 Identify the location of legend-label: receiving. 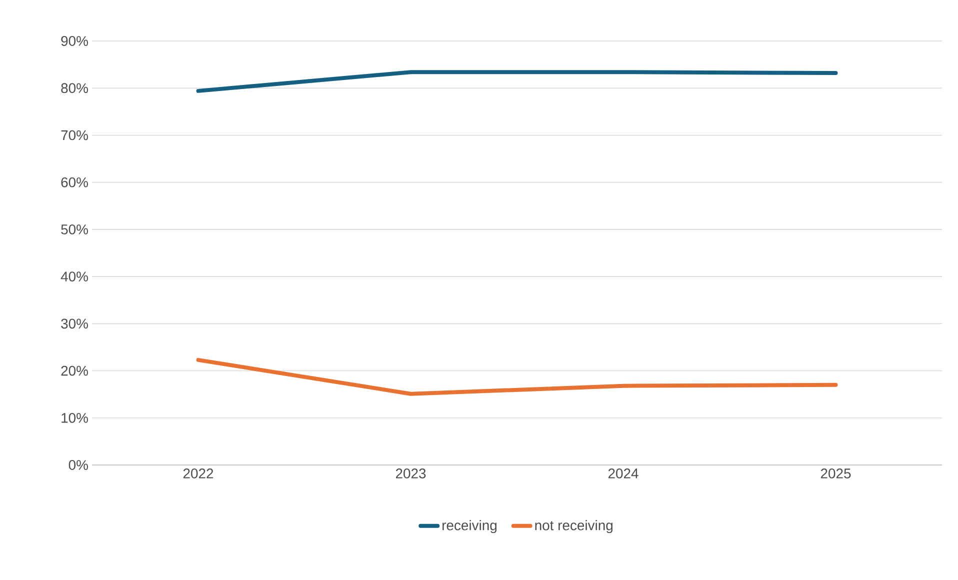
(469, 527).